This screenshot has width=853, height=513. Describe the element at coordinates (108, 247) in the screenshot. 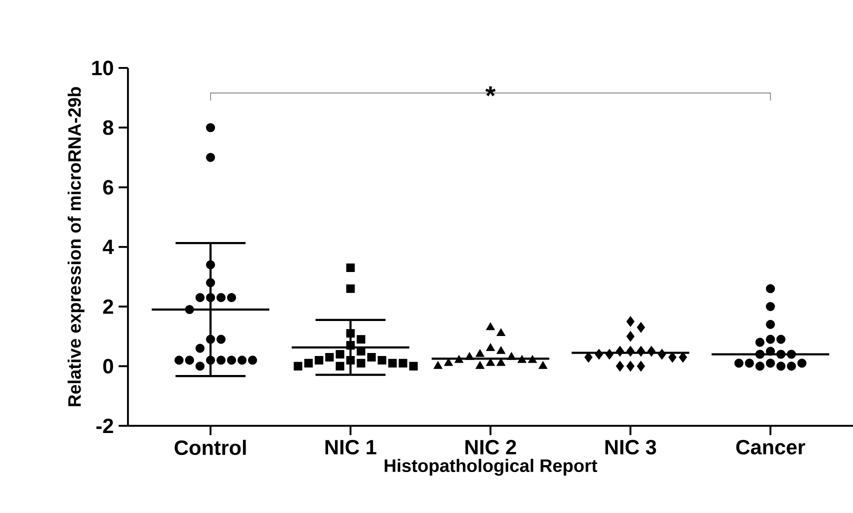

I see `y-tick-label: 4` at that location.